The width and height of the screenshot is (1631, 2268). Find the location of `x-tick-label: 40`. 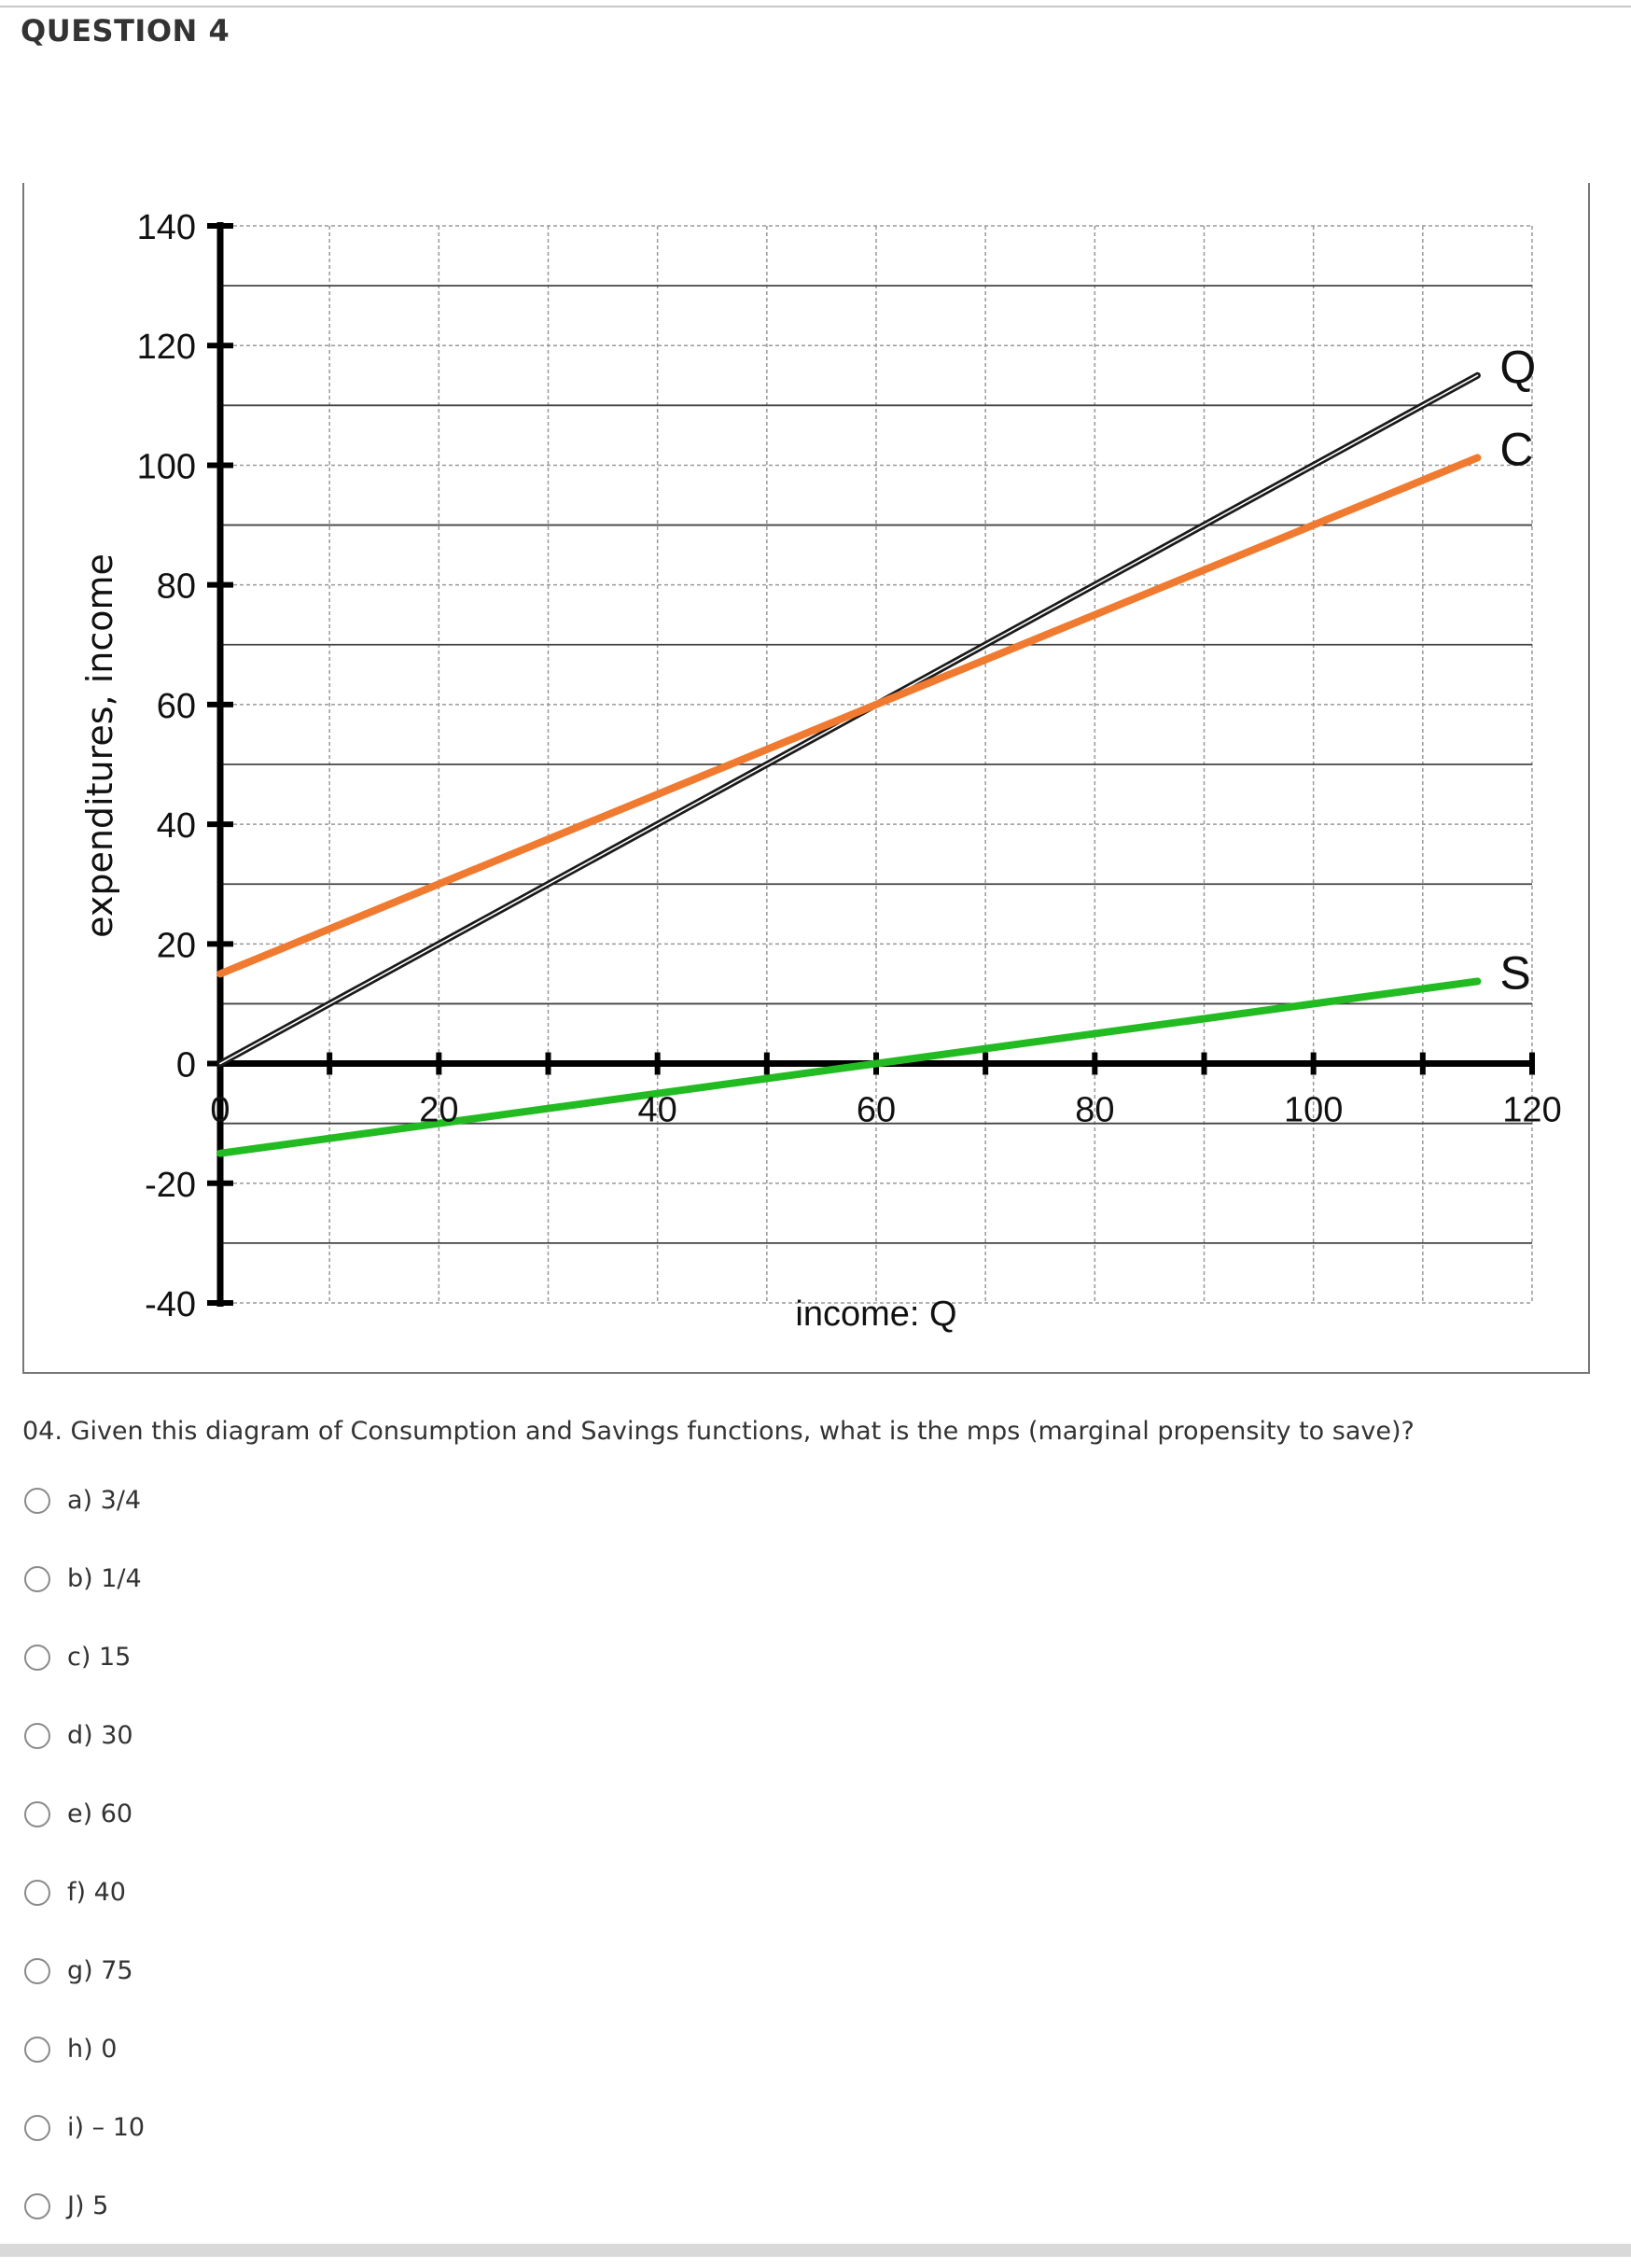

x-tick-label: 40 is located at coordinates (657, 1110).